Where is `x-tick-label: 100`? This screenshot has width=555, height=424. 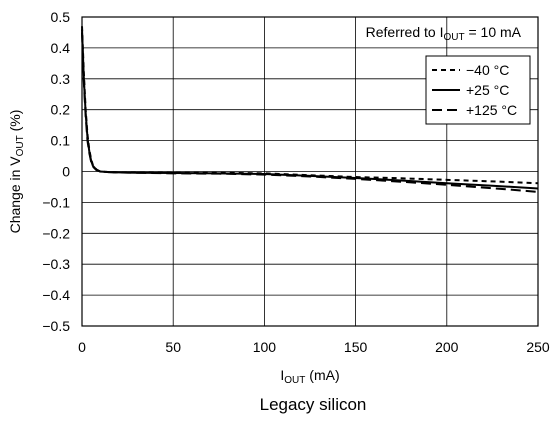 x-tick-label: 100 is located at coordinates (265, 347).